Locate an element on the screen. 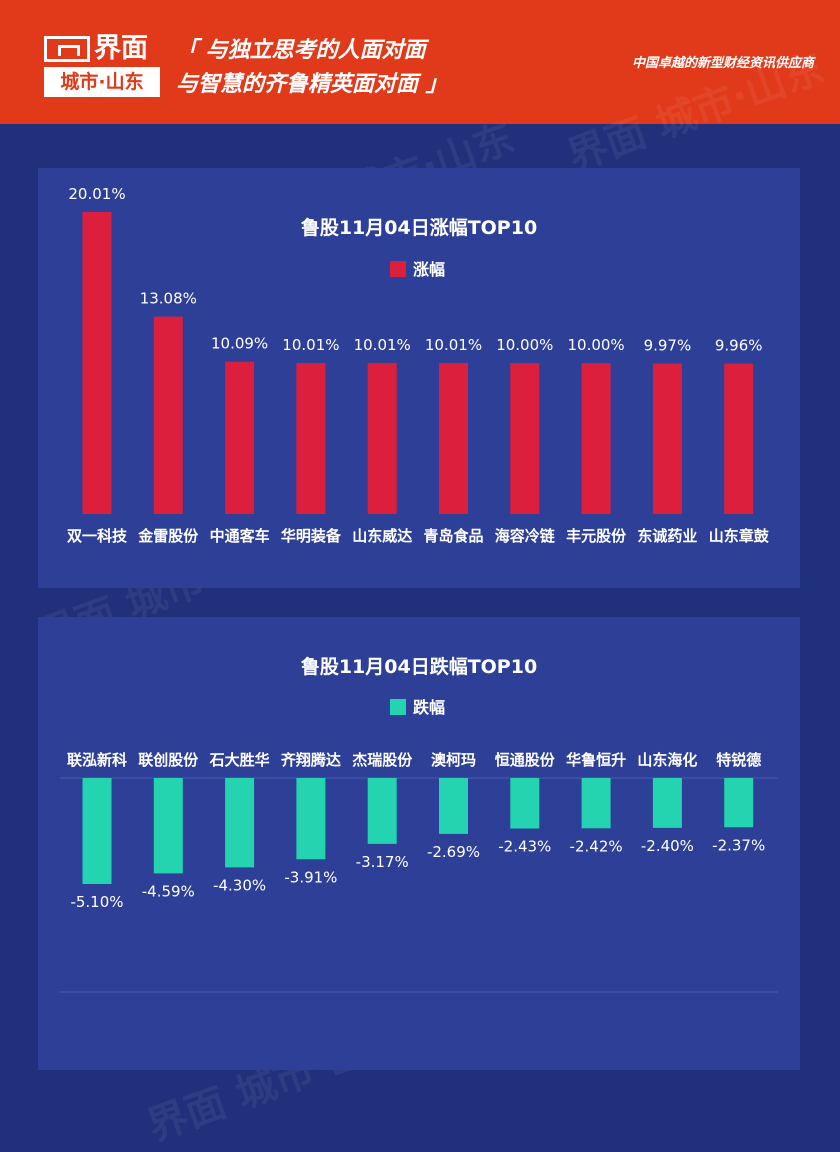  category-label: 杰瑞股份 is located at coordinates (382, 760).